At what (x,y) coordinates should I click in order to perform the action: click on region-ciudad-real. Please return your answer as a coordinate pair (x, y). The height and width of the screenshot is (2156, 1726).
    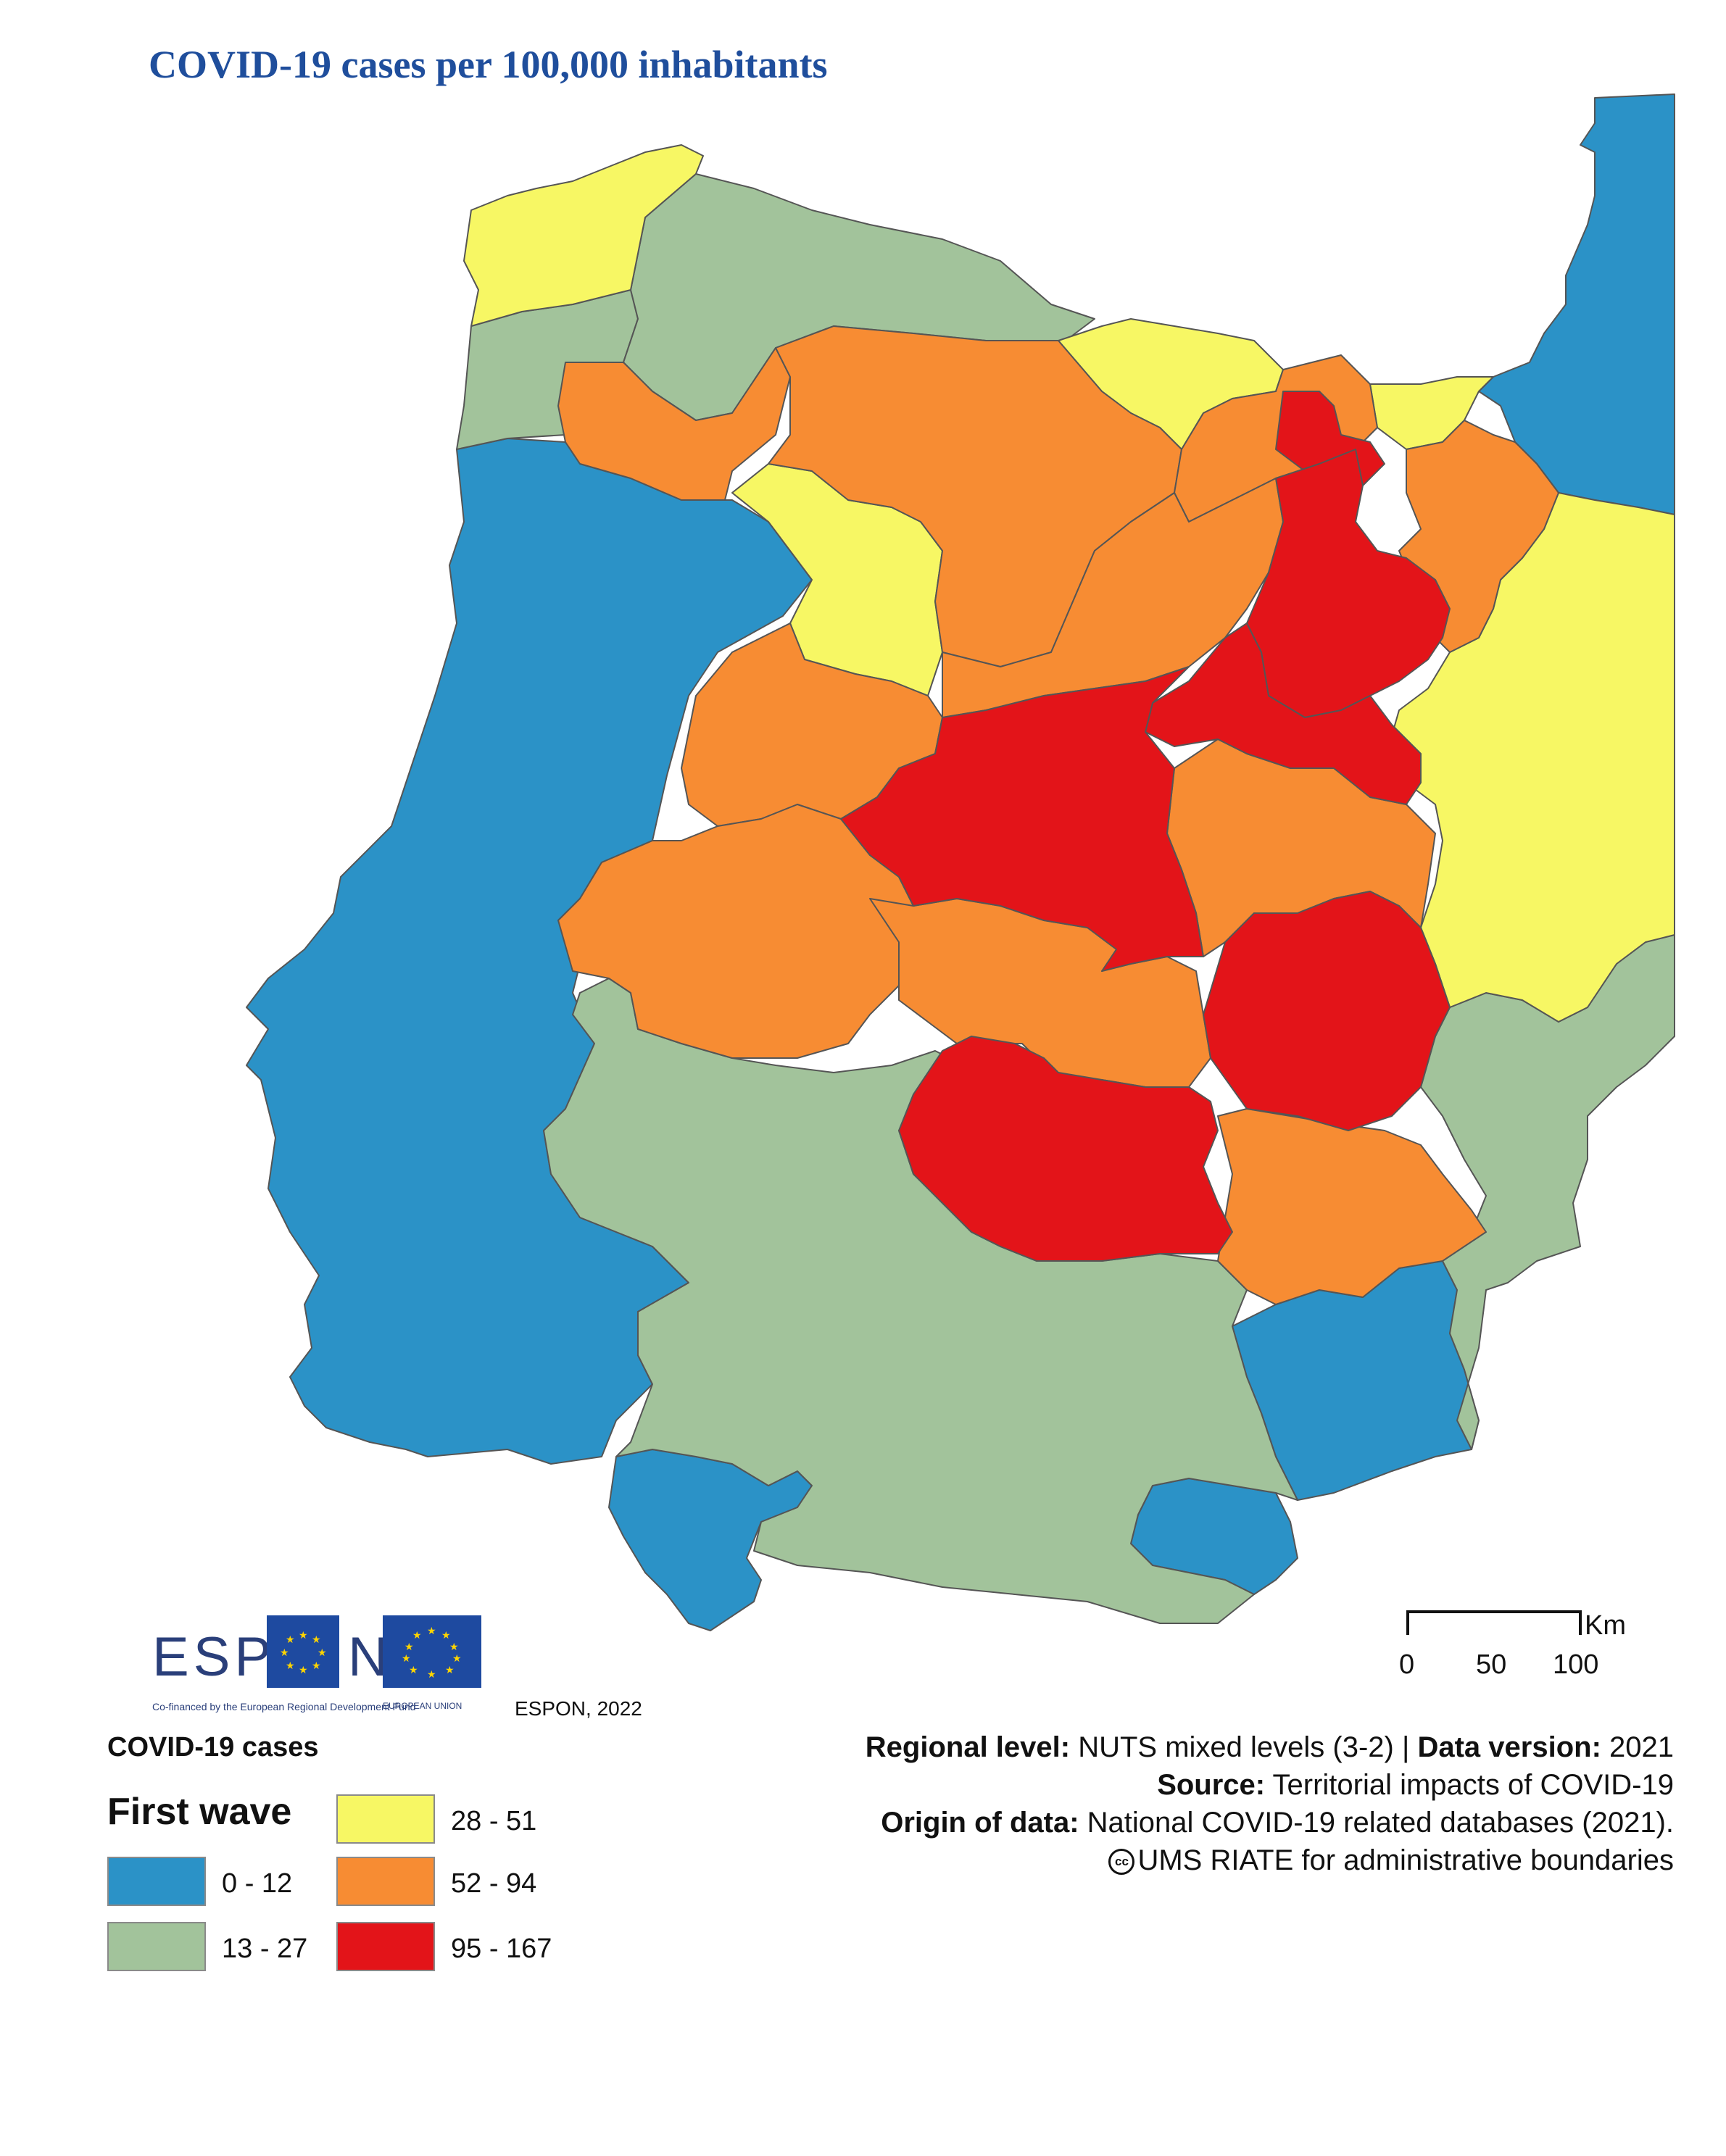
    Looking at the image, I should click on (1065, 1149).